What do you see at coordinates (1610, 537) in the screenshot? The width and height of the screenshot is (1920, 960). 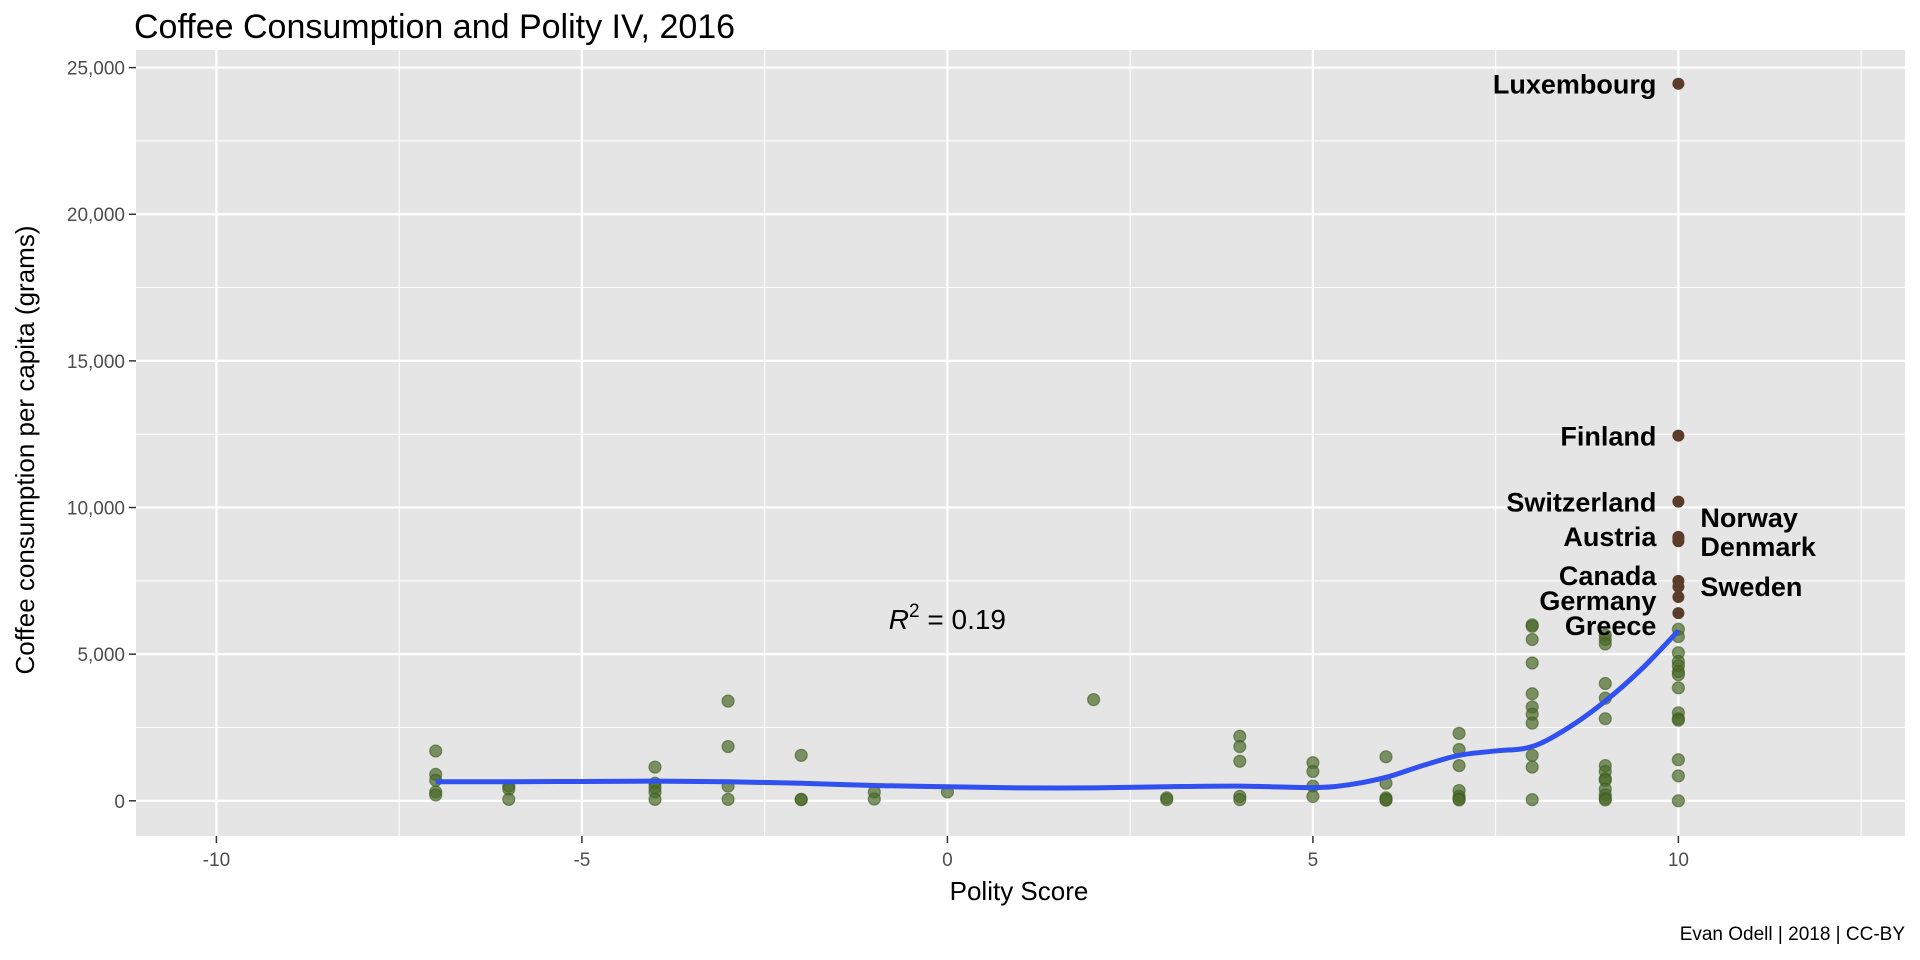 I see `country-label: Austria` at bounding box center [1610, 537].